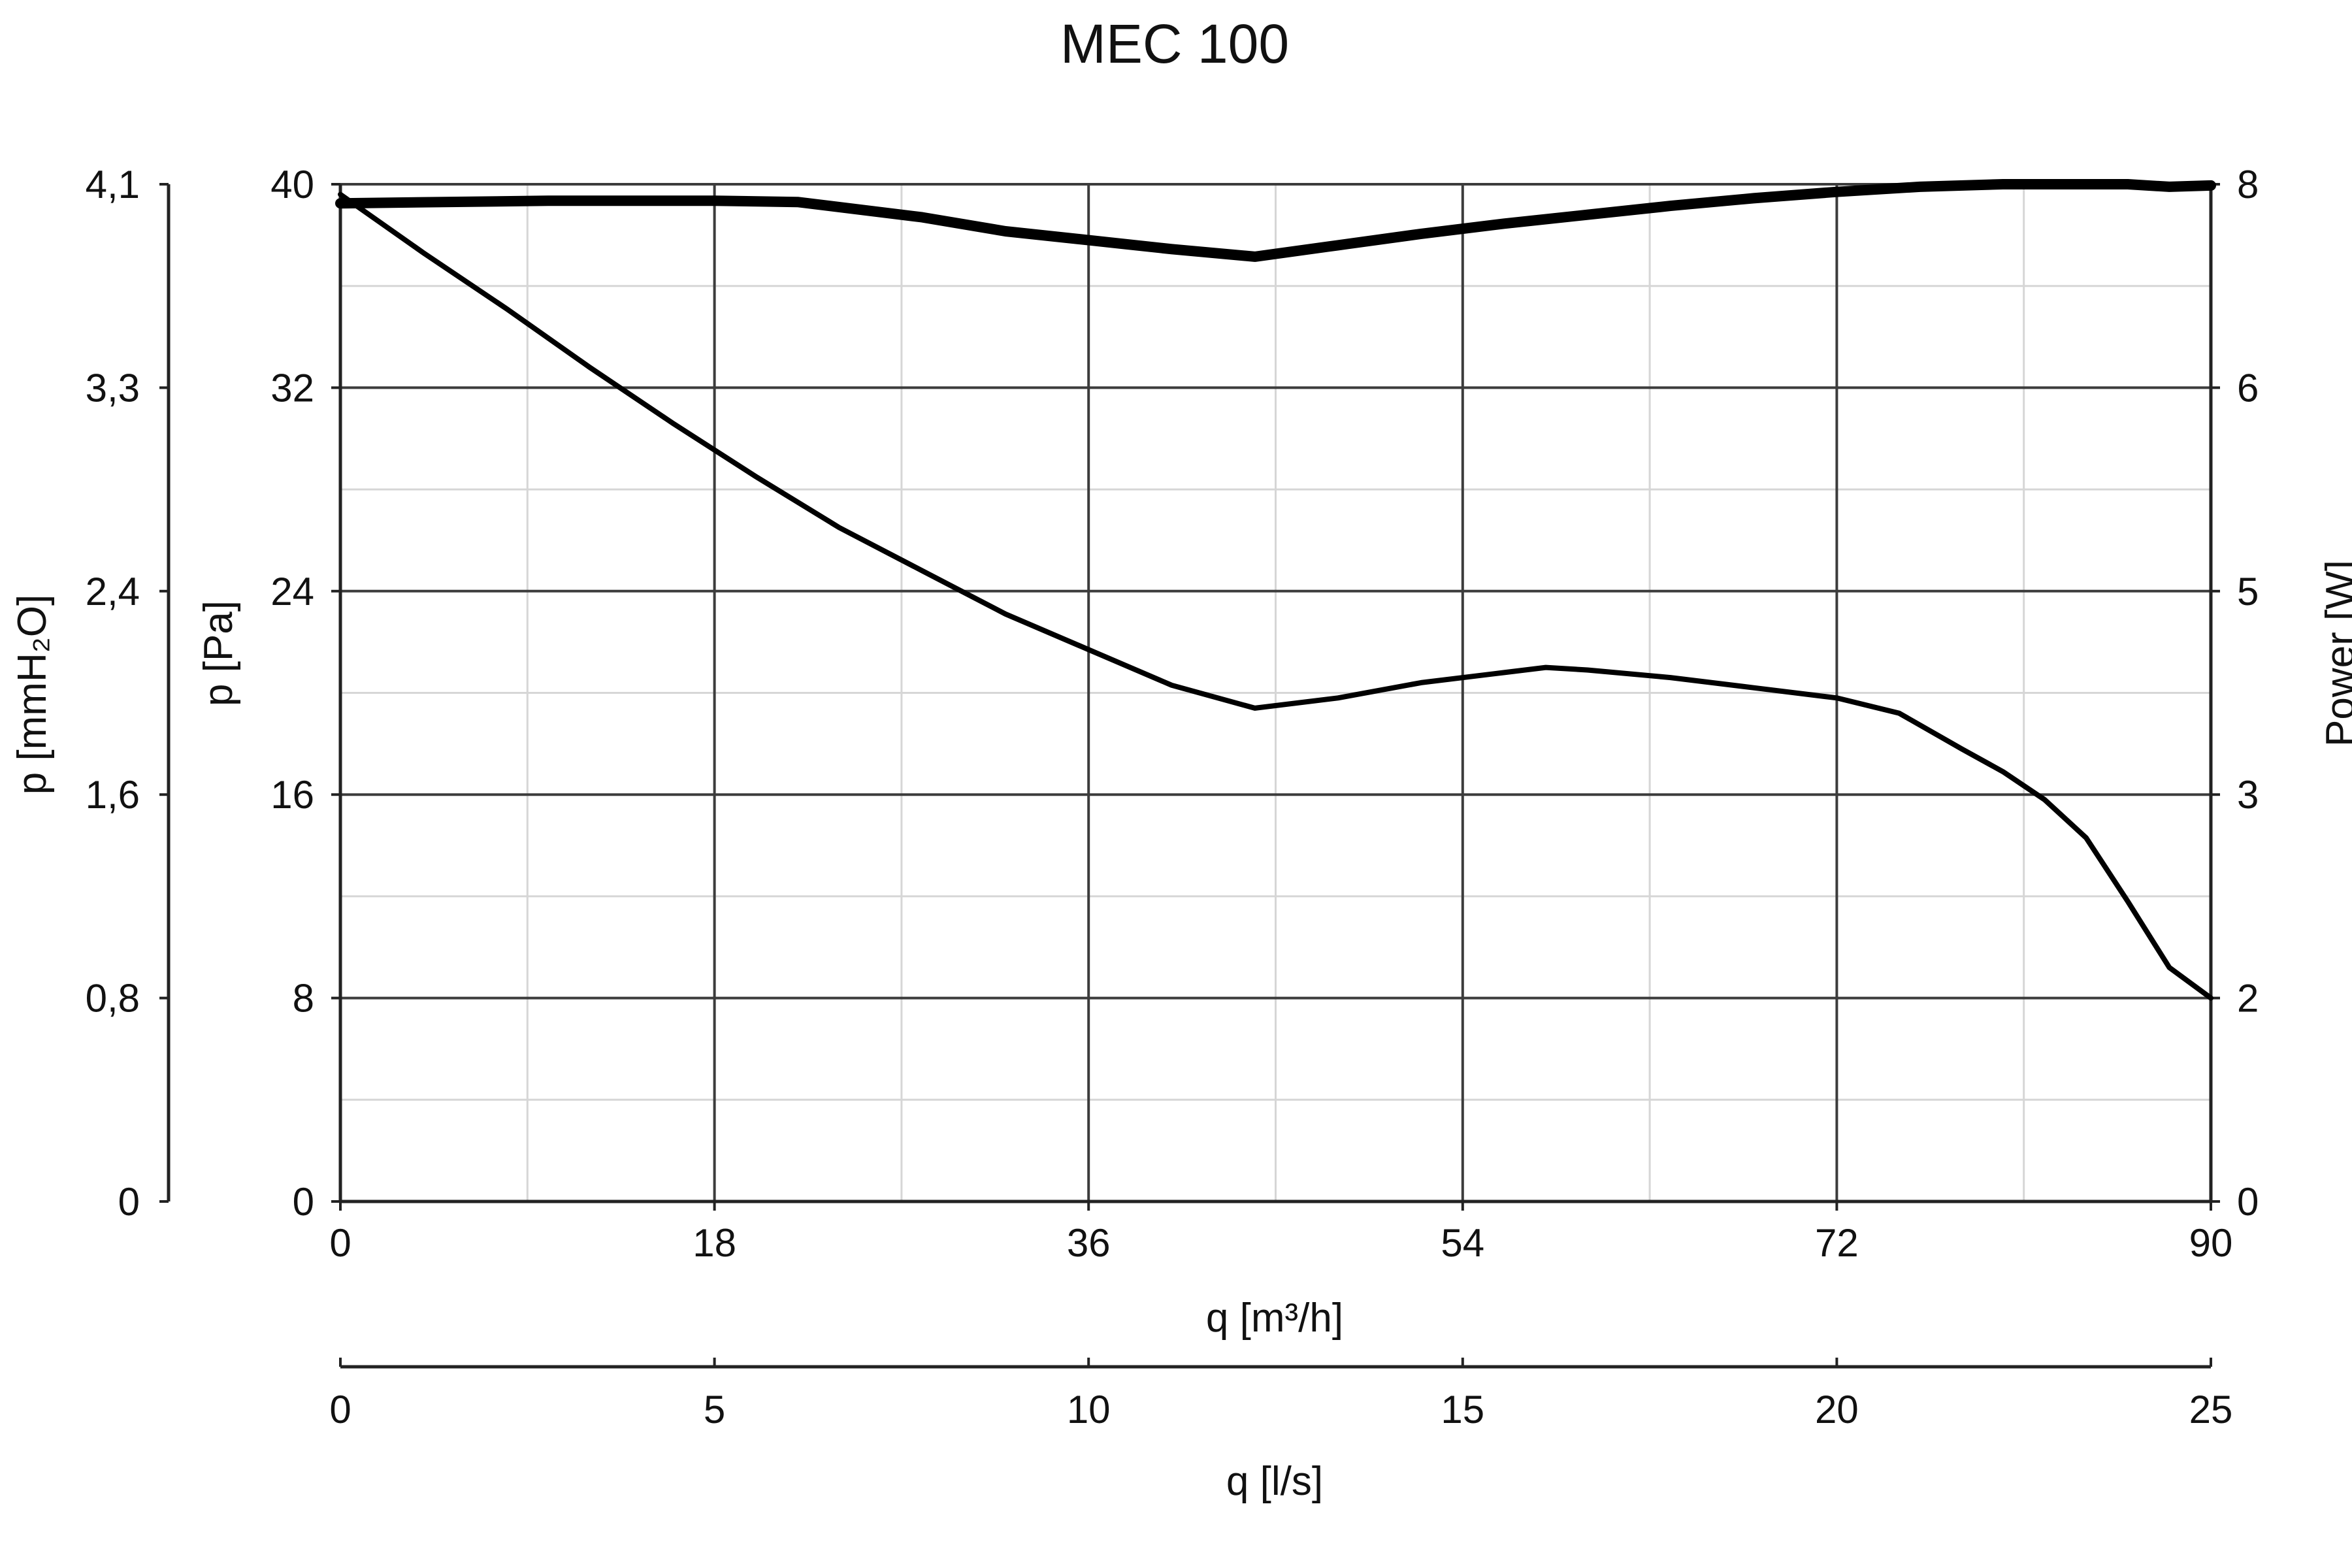 The height and width of the screenshot is (1568, 2352). I want to click on power-curve-series-line, so click(1275, 220).